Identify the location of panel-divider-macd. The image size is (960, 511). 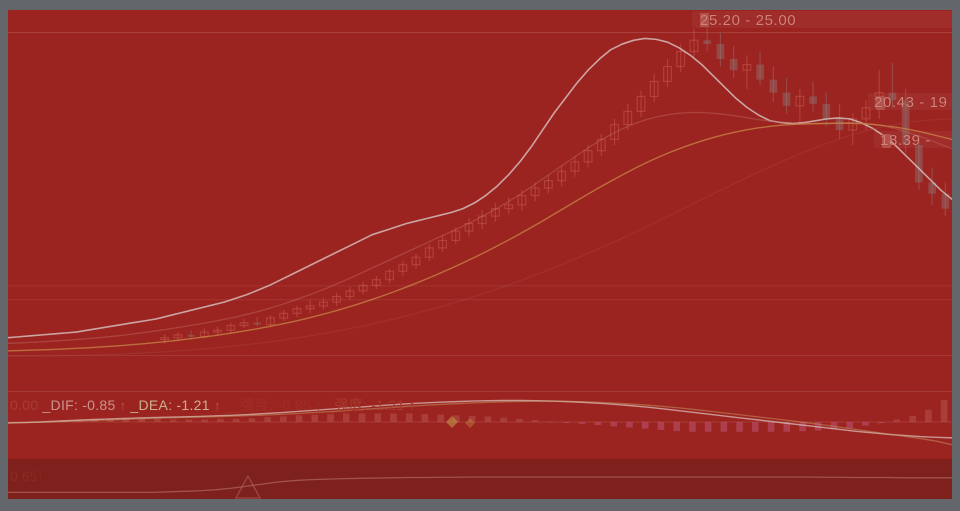
(480, 391).